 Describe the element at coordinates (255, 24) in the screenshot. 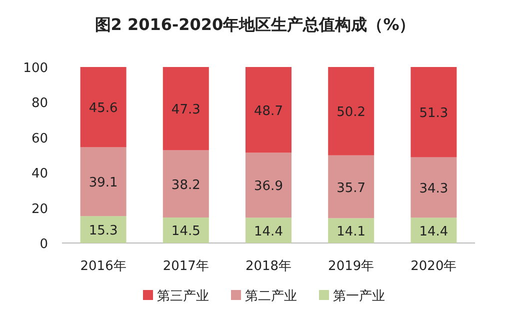

I see `chart-title: 图2 2016-2020年地区生产总值构成（%）` at that location.